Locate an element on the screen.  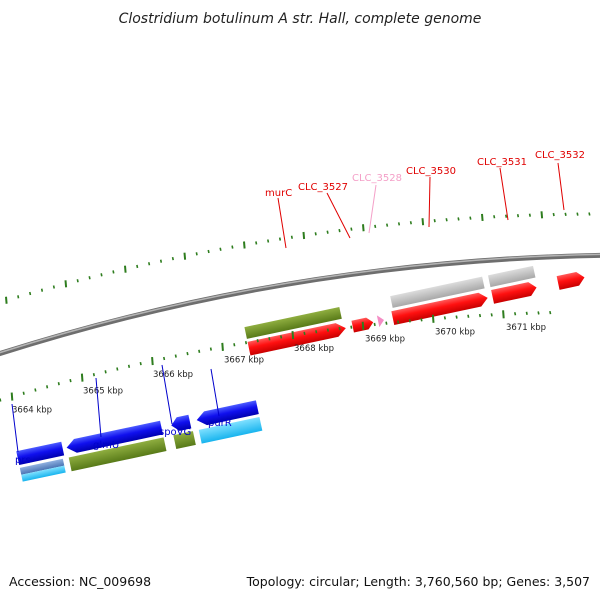
purR-cog-bar is located at coordinates (230, 430).